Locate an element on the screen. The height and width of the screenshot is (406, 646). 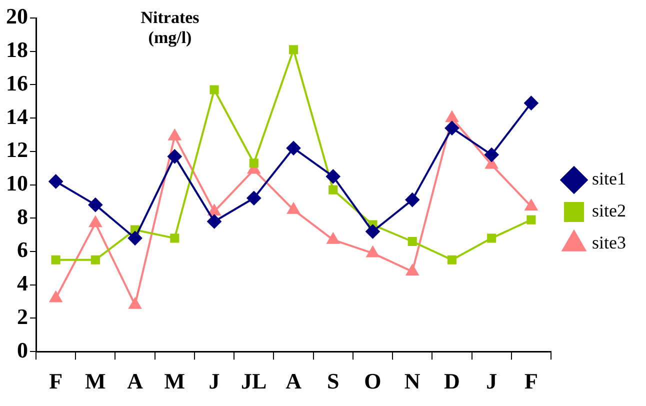
chart-title: Nitrates (mg/l) is located at coordinates (170, 28).